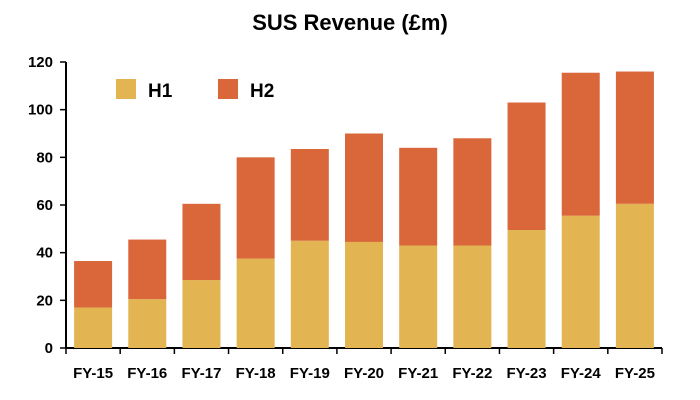  Describe the element at coordinates (310, 373) in the screenshot. I see `x-tick-label: FY-19` at that location.